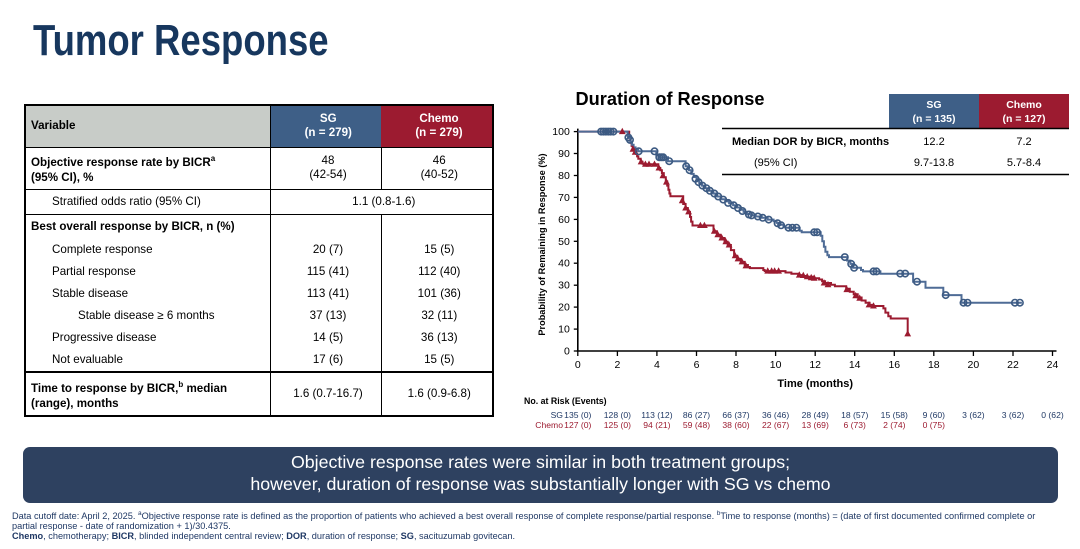  I want to click on svg-text:Probability of Remaining in Re: Probability of Remaining in Response (%), so click(542, 244).